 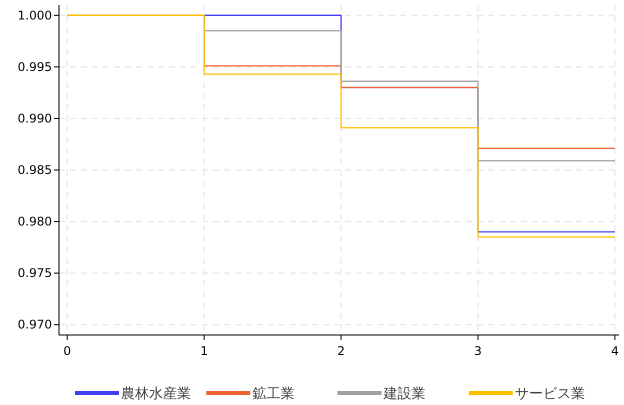 I want to click on y-tick-label: 1.000, so click(x=35, y=15).